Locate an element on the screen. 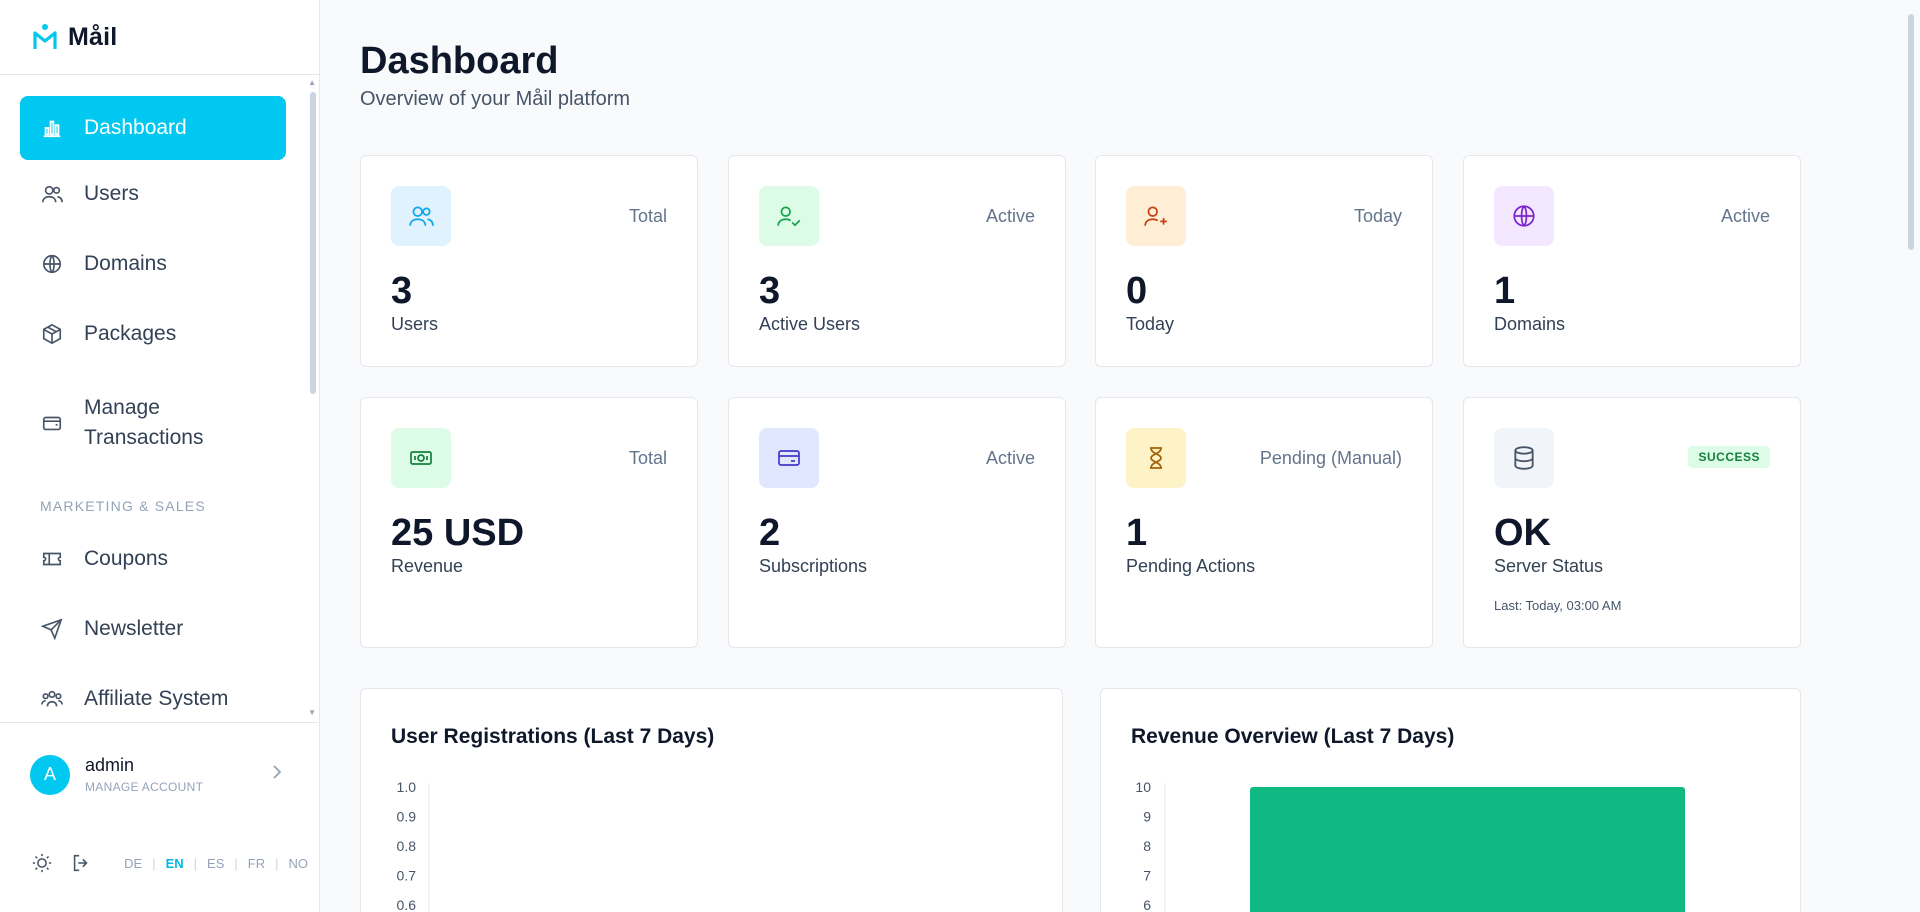 Image resolution: width=1920 pixels, height=912 pixels. stat-value: 25 USD is located at coordinates (458, 533).